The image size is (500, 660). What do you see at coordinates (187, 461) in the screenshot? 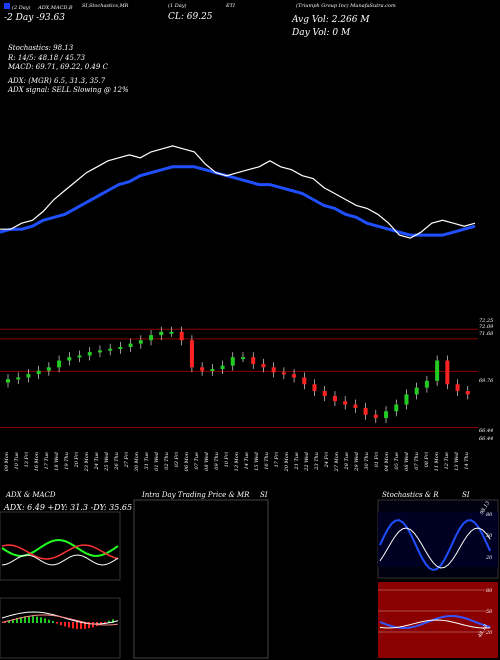
I see `date-tick: 06 Mon` at bounding box center [187, 461].